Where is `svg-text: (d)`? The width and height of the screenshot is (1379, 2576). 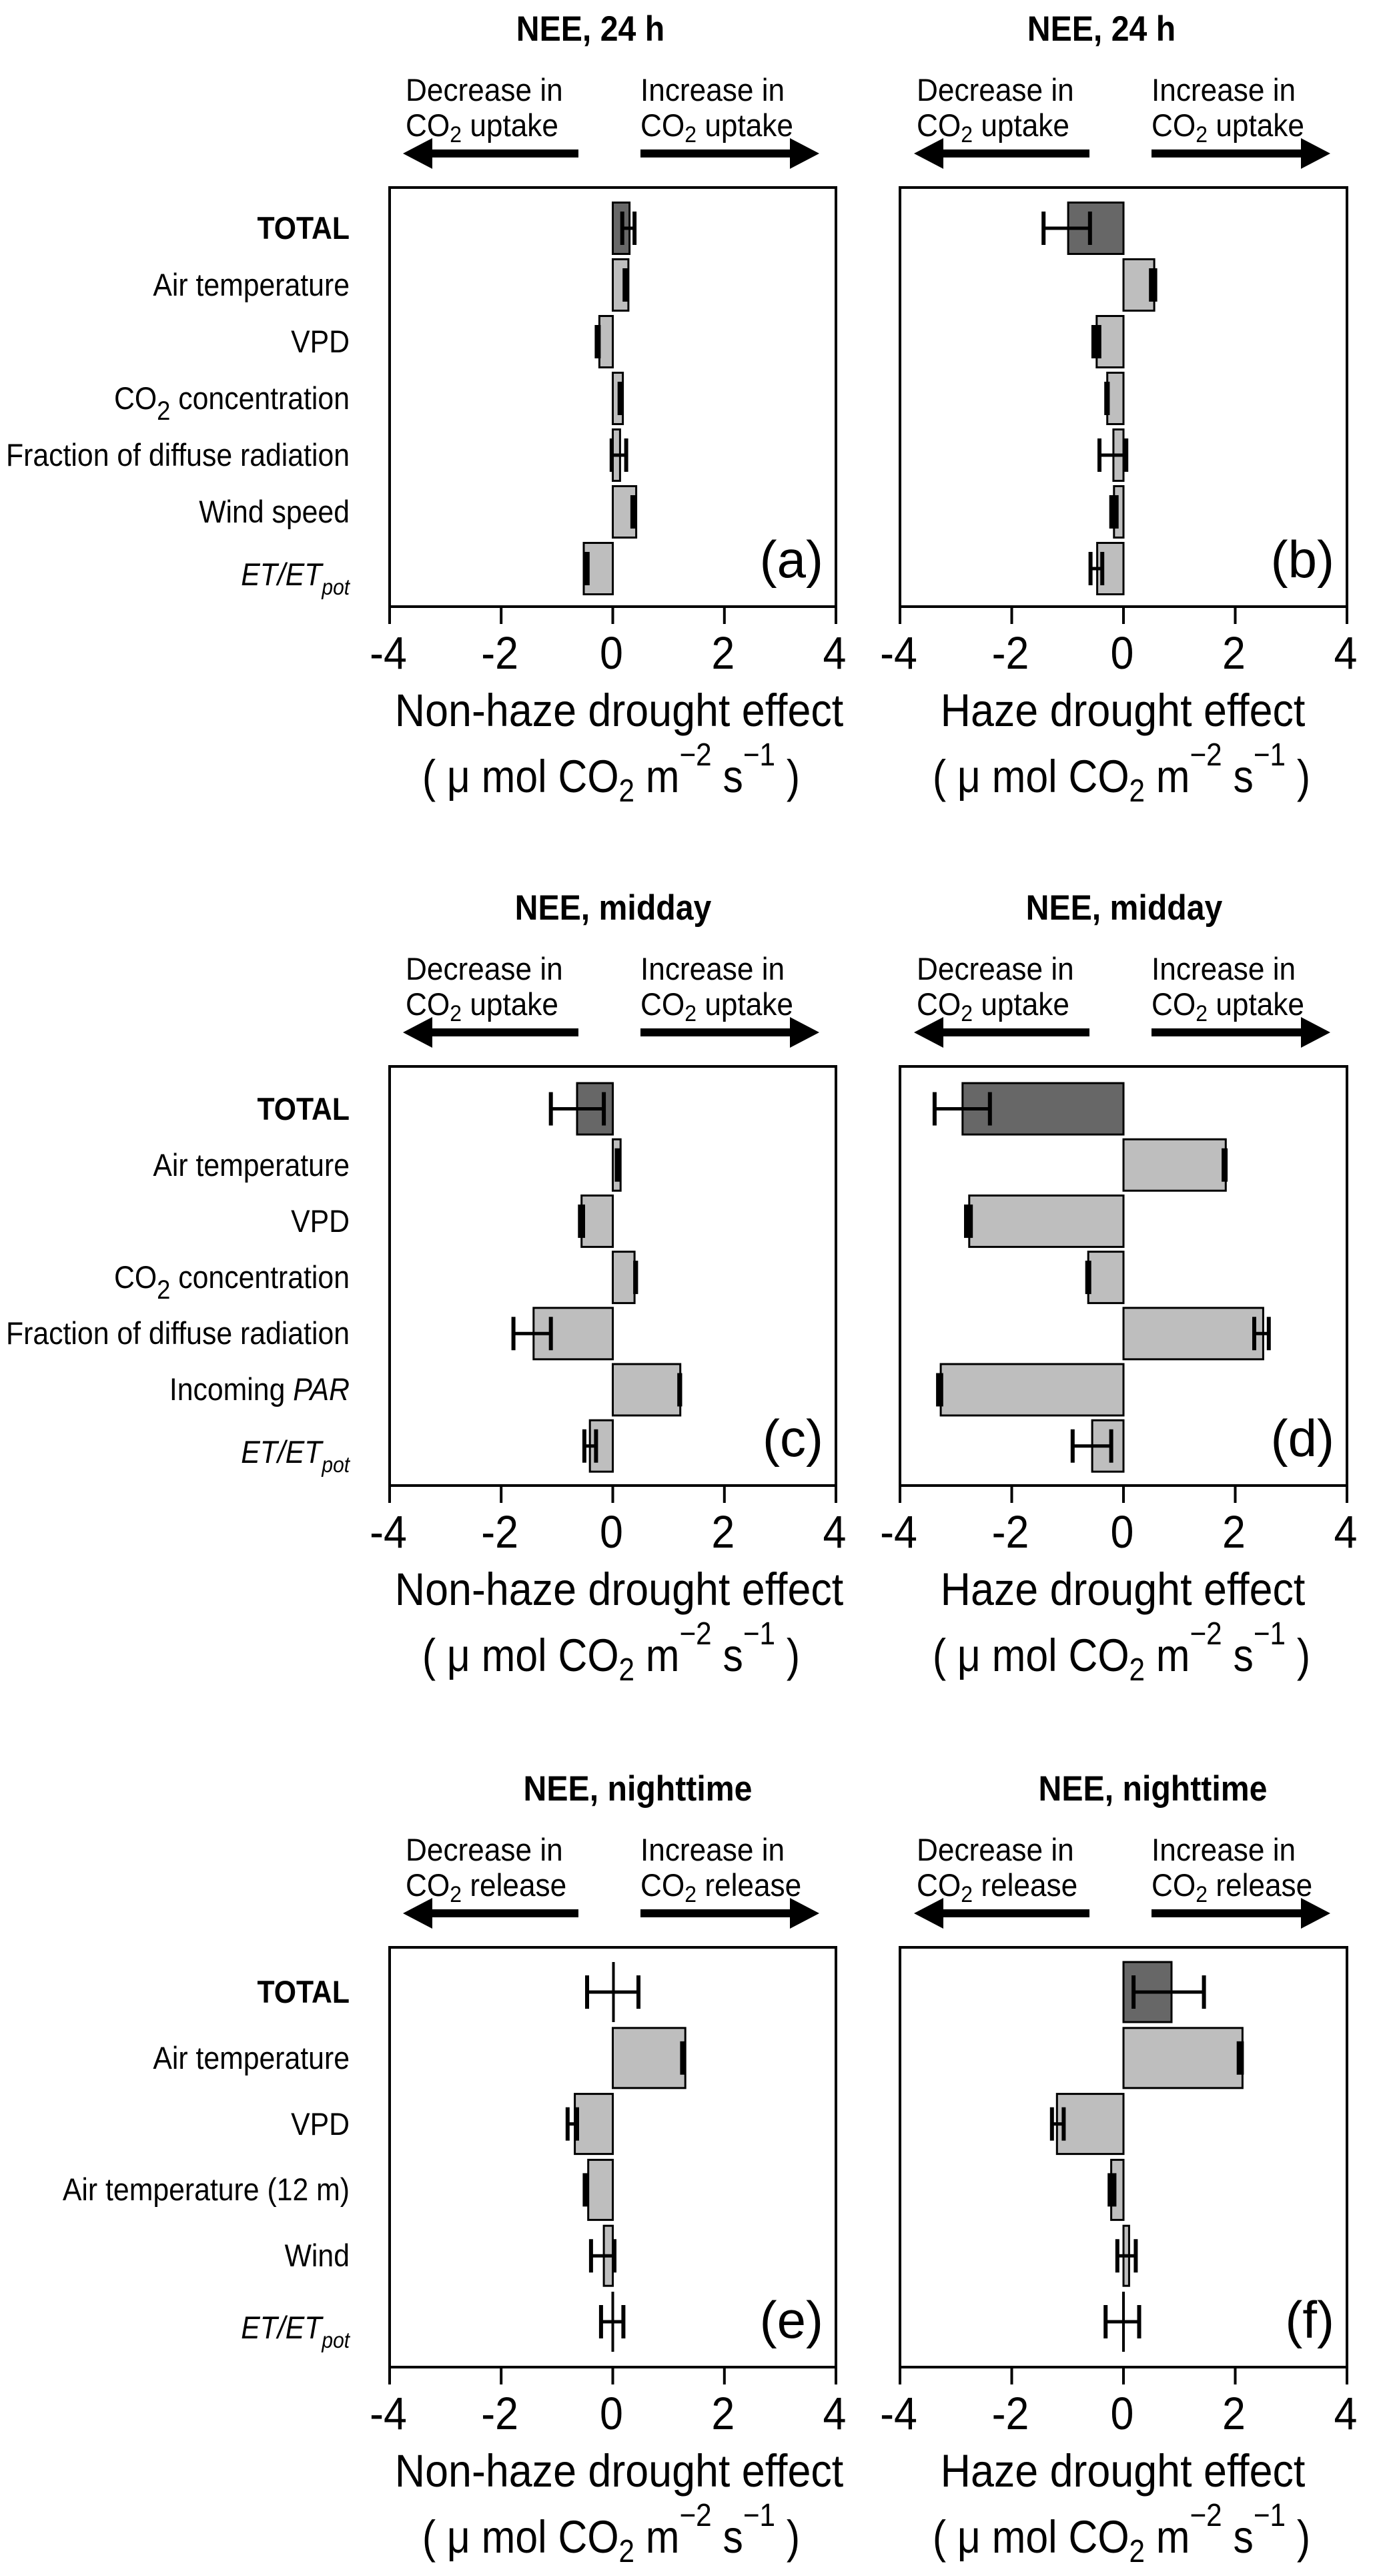 svg-text: (d) is located at coordinates (1302, 1438).